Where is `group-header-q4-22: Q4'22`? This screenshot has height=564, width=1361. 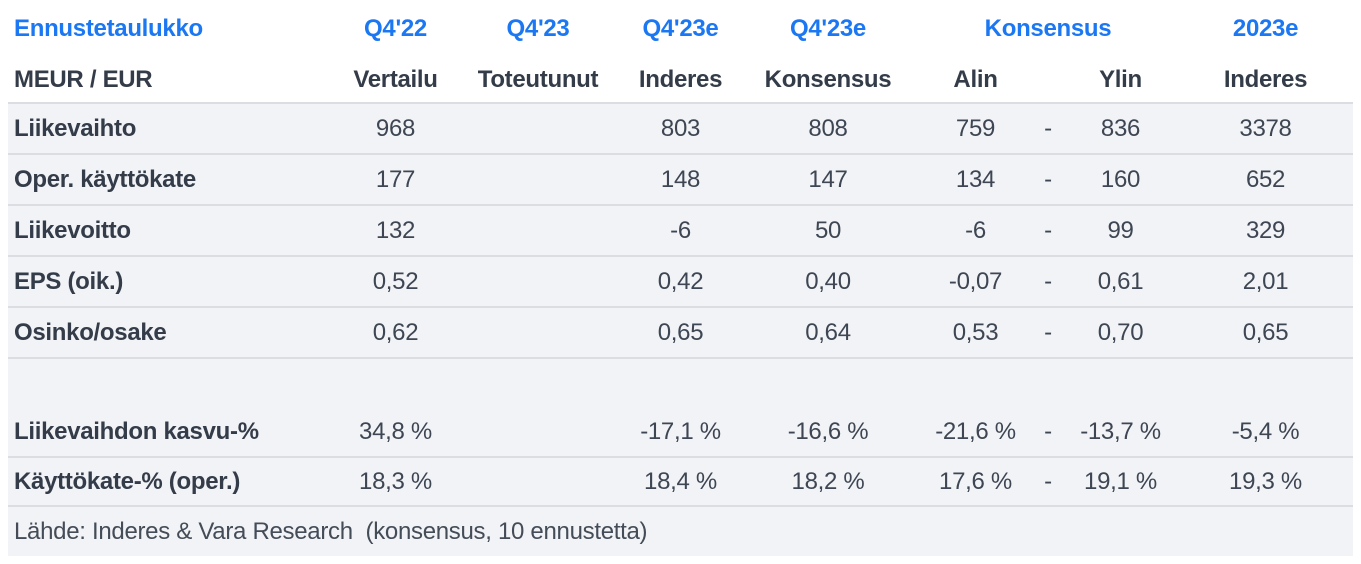 group-header-q4-22: Q4'22 is located at coordinates (395, 28).